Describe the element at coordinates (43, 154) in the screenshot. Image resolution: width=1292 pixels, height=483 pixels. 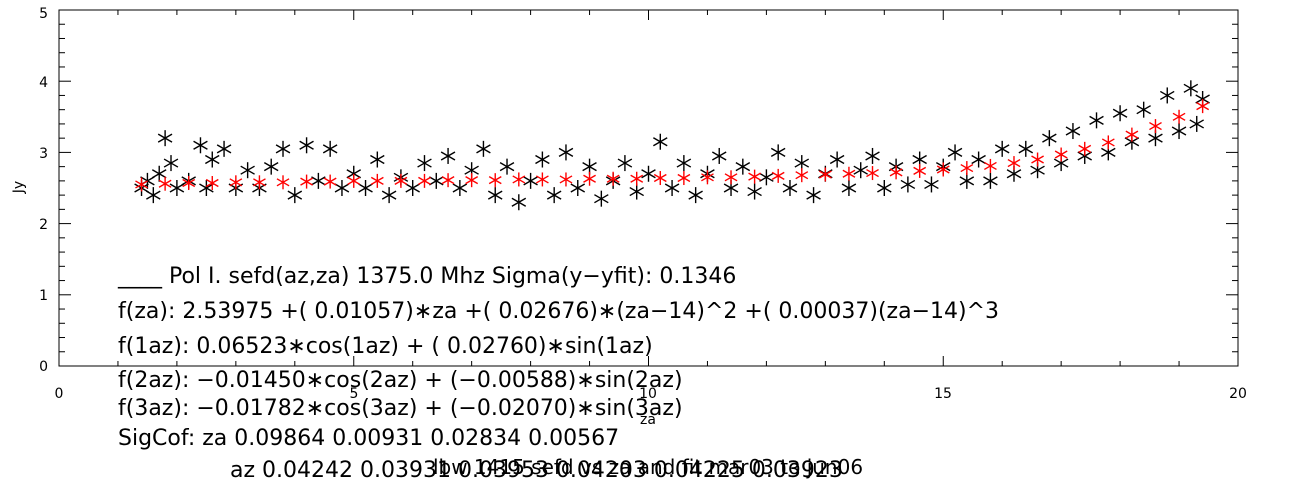
I see `y-tick-label-3: 3` at that location.